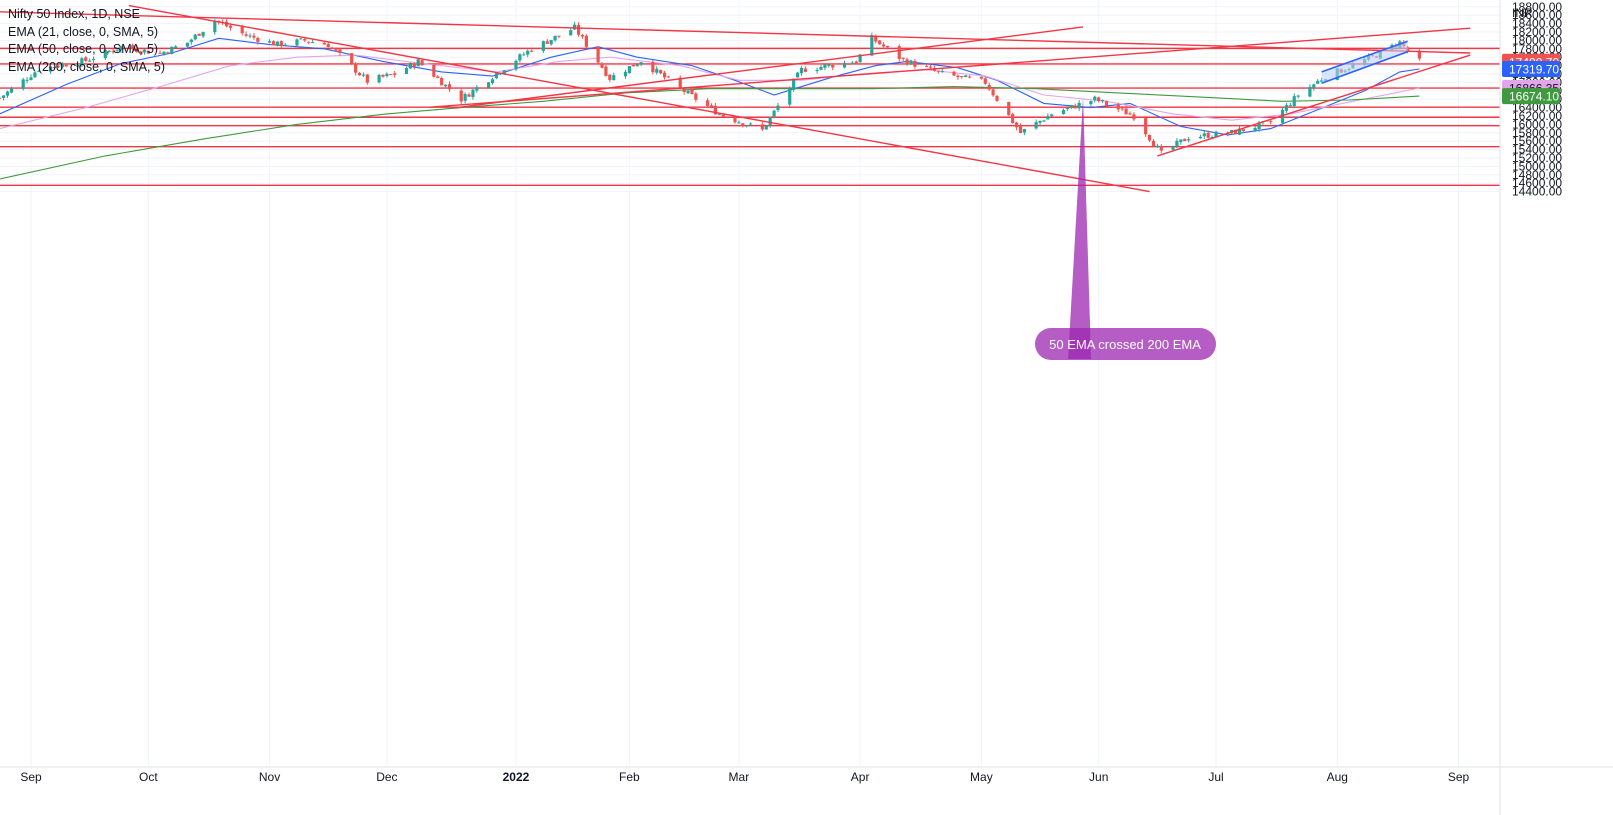 Image resolution: width=1613 pixels, height=815 pixels. I want to click on y-tick-label: 16400.00, so click(1537, 108).